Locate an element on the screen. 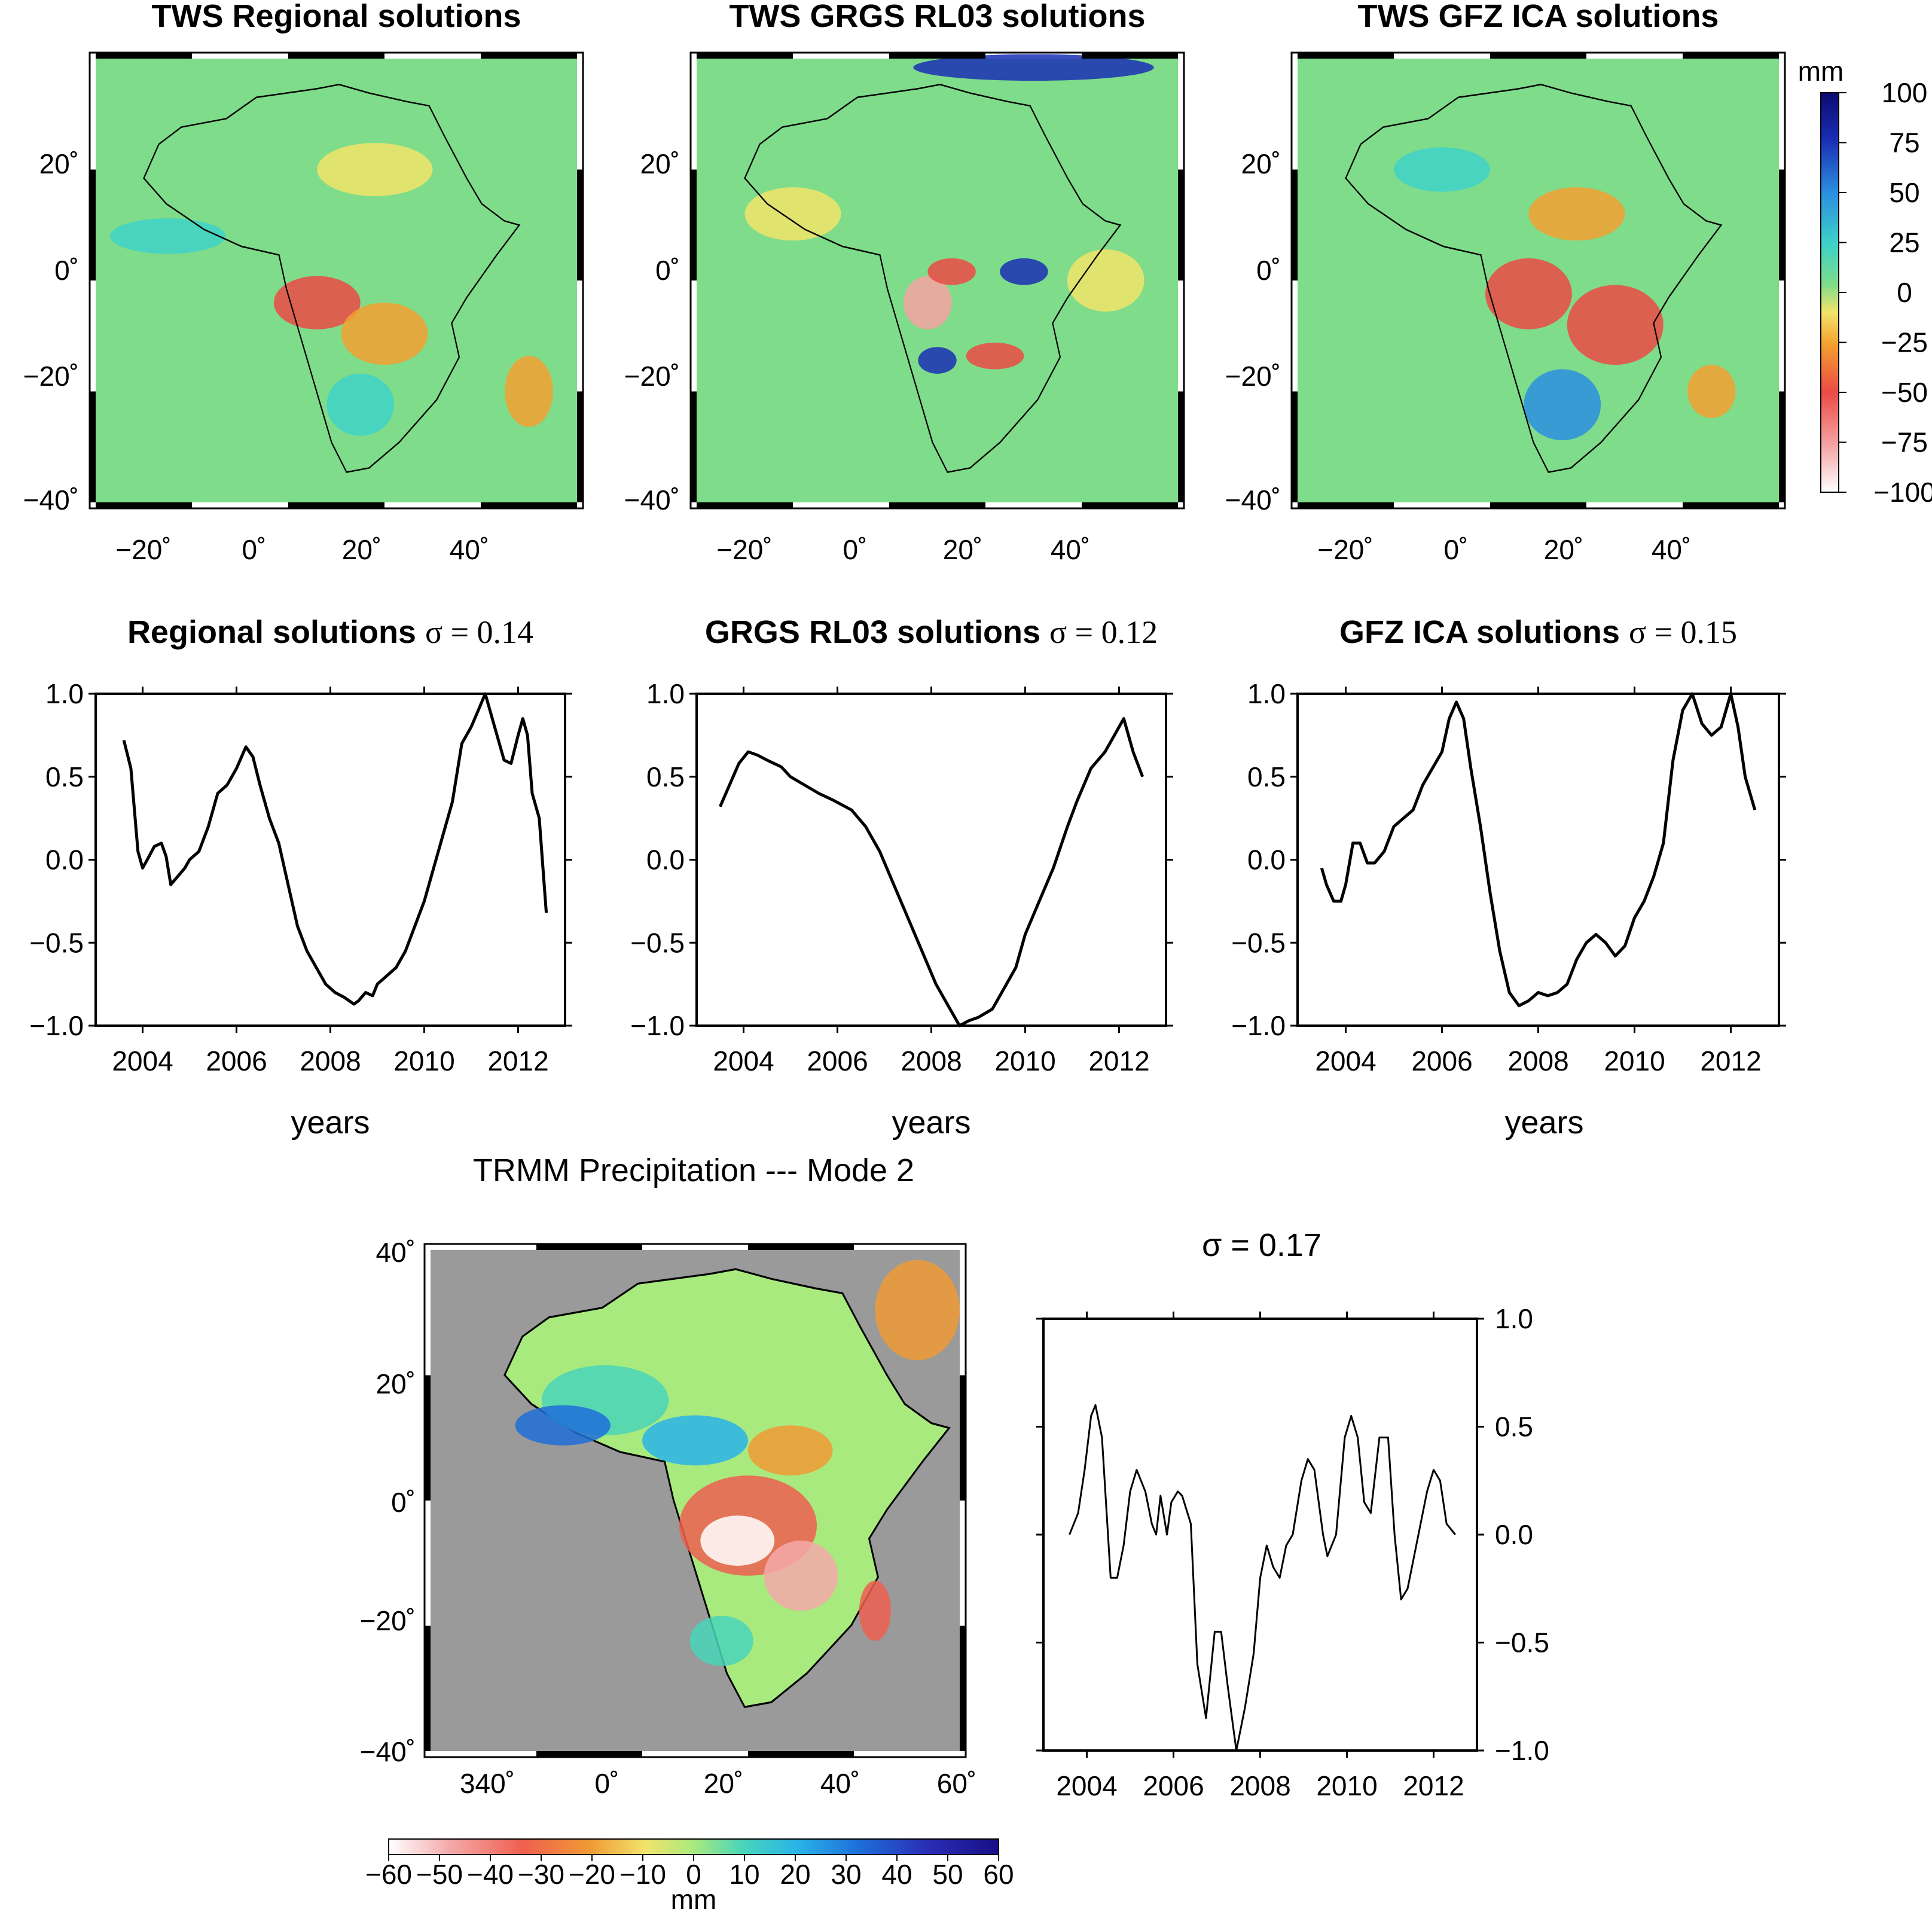 The height and width of the screenshot is (1912, 1932). ts-title: GRGS RL03 solutions σ = 0.12 is located at coordinates (931, 632).